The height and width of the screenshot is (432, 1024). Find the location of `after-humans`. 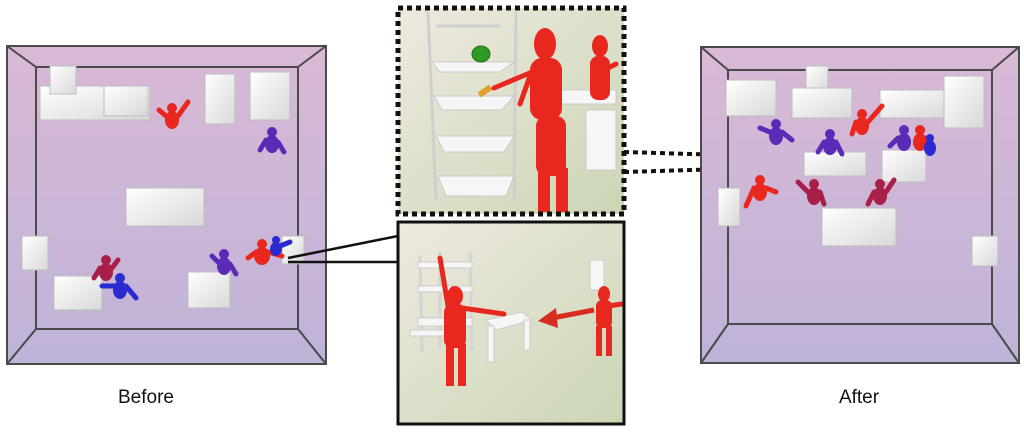

after-humans is located at coordinates (839, 156).